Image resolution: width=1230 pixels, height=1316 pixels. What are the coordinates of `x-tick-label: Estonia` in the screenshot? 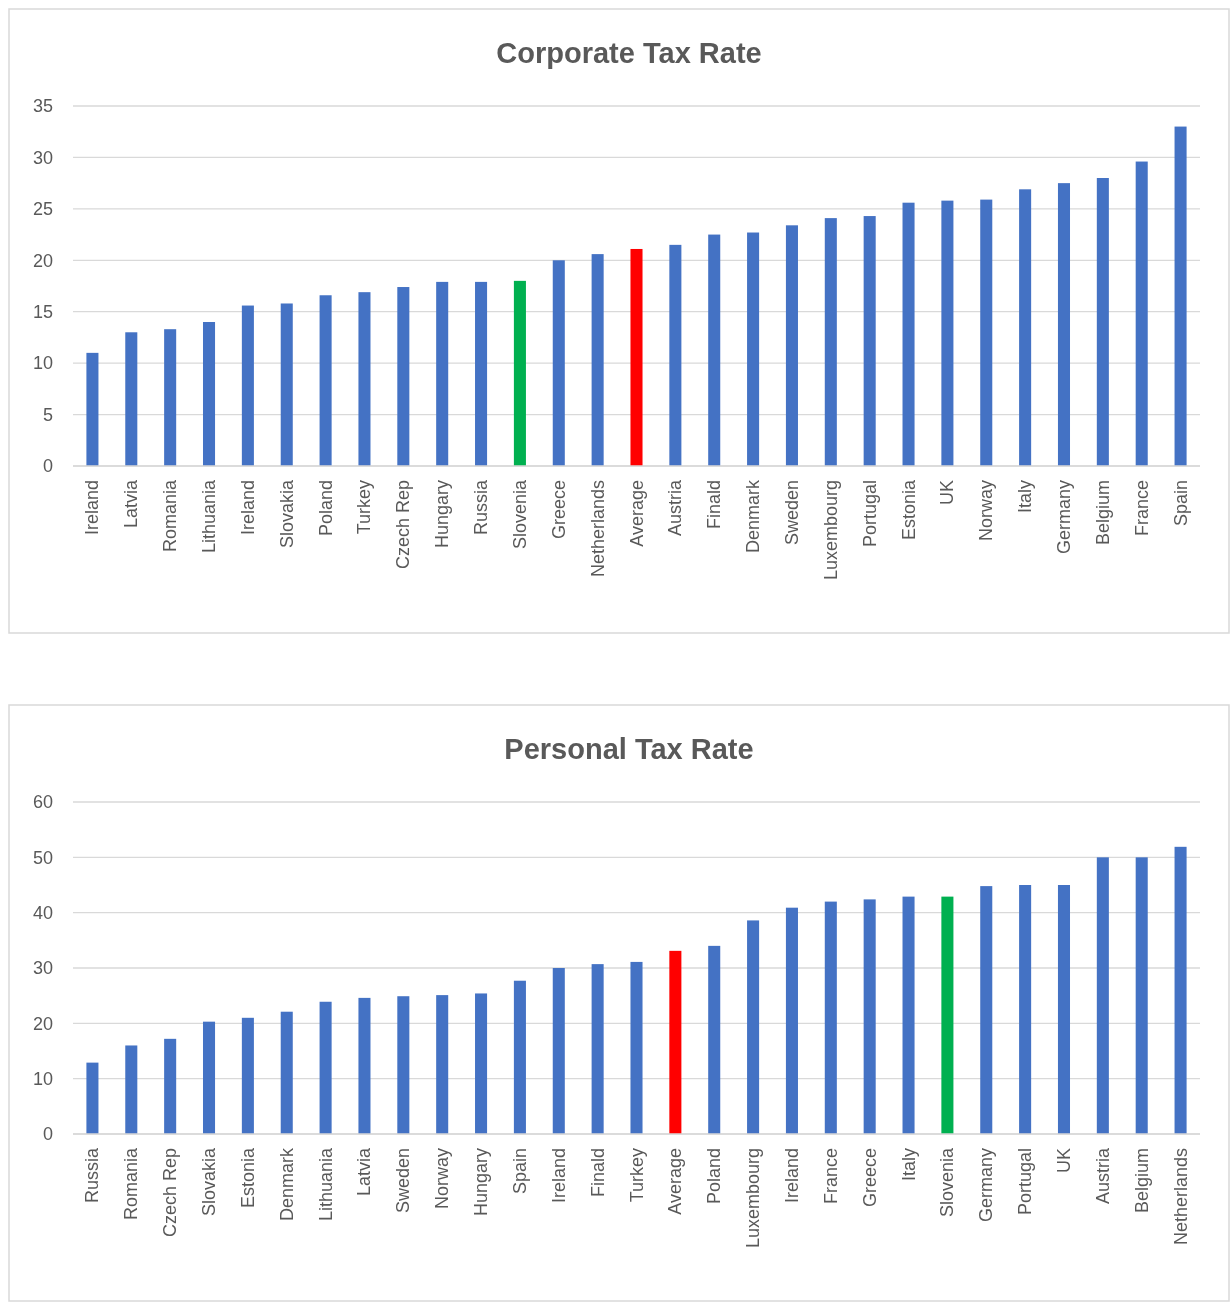 It's located at (247, 1178).